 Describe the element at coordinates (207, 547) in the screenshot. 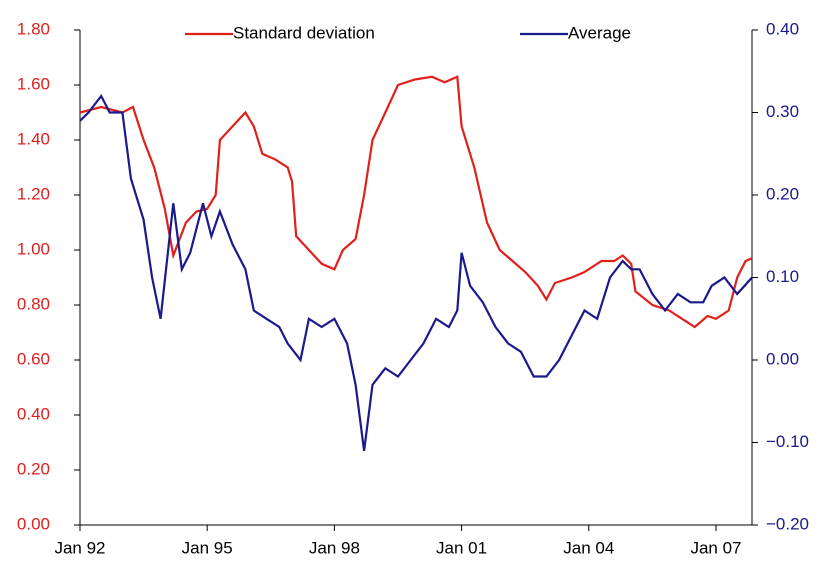

I see `x-tick-label: Jan 95` at that location.